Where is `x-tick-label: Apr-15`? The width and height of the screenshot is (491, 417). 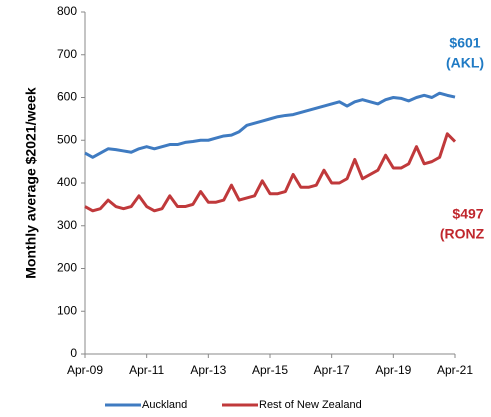
x-tick-label: Apr-15 is located at coordinates (270, 370).